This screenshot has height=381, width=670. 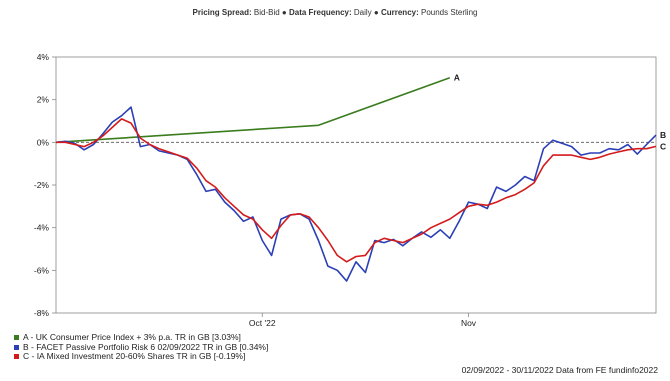 I want to click on y-tick-label: -6%, so click(x=42, y=270).